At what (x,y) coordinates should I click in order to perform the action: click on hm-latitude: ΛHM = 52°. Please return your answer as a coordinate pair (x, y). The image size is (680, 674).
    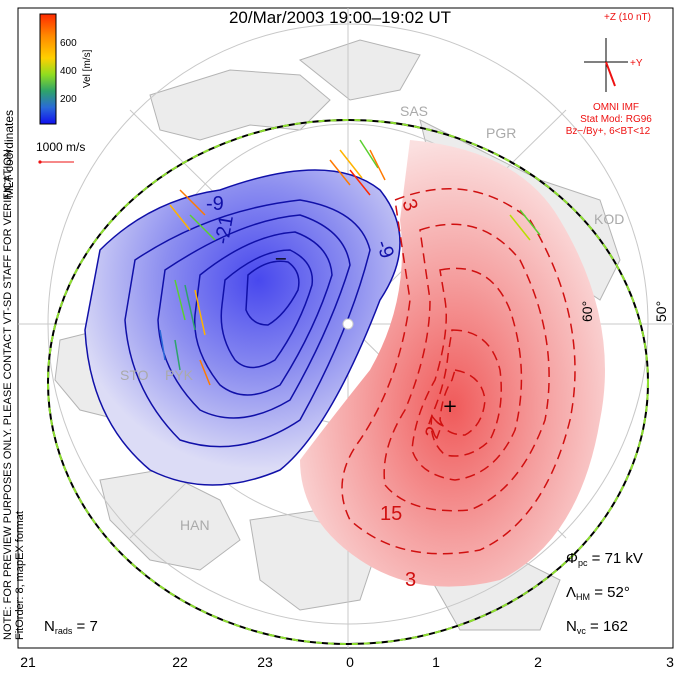
    Looking at the image, I should click on (598, 593).